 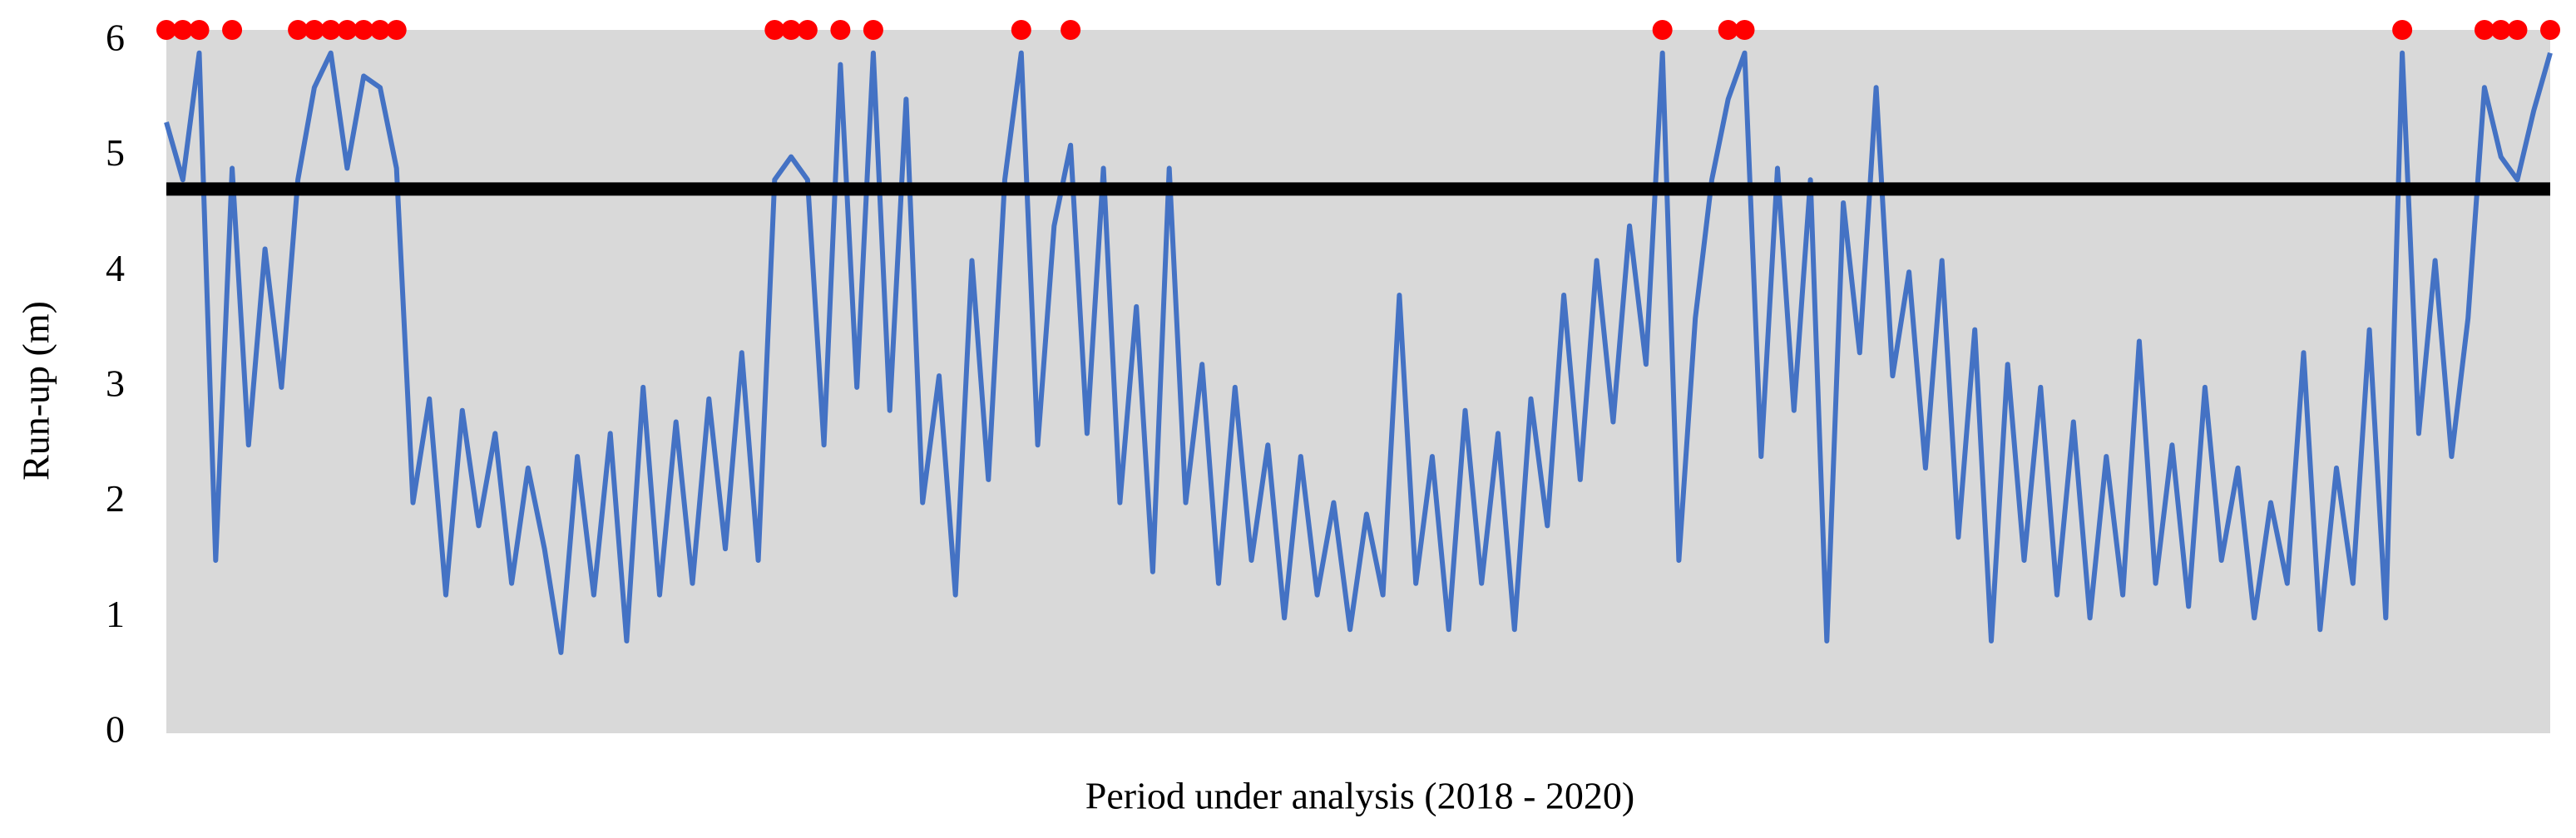 What do you see at coordinates (115, 268) in the screenshot?
I see `y-tick-label: 4` at bounding box center [115, 268].